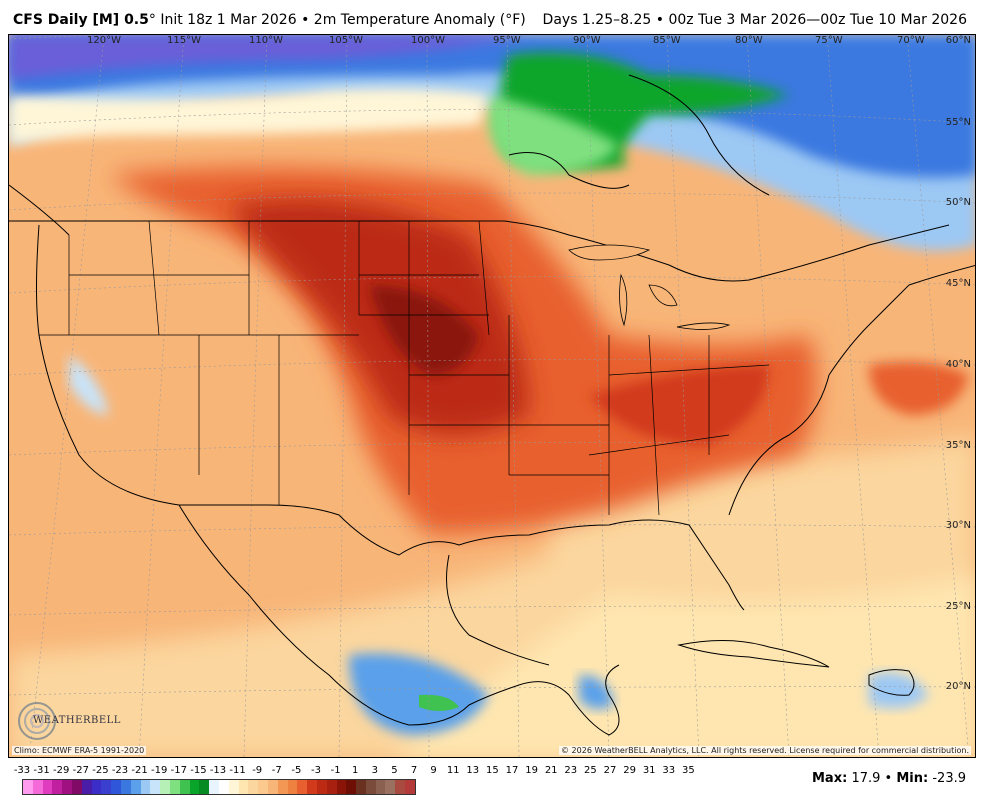 This screenshot has width=984, height=808. Describe the element at coordinates (866, 778) in the screenshot. I see `max-value: 17.9` at that location.